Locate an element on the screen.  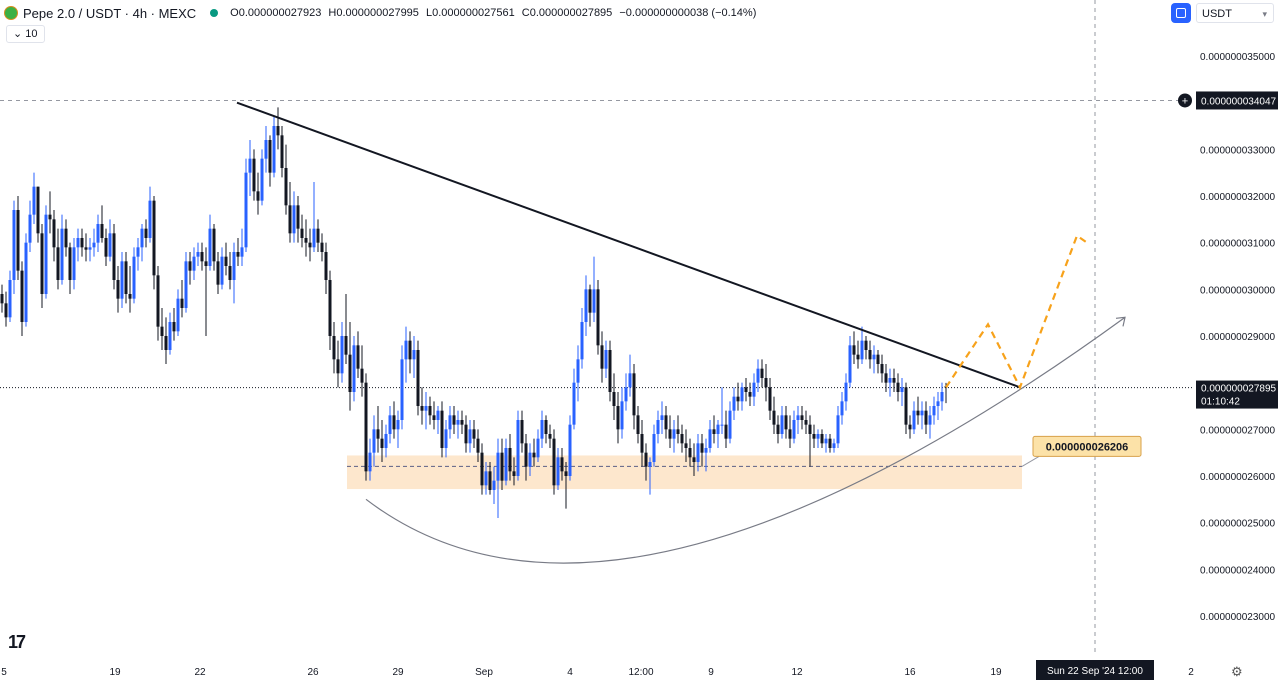
add-alert-plus: + is located at coordinates (1185, 101).